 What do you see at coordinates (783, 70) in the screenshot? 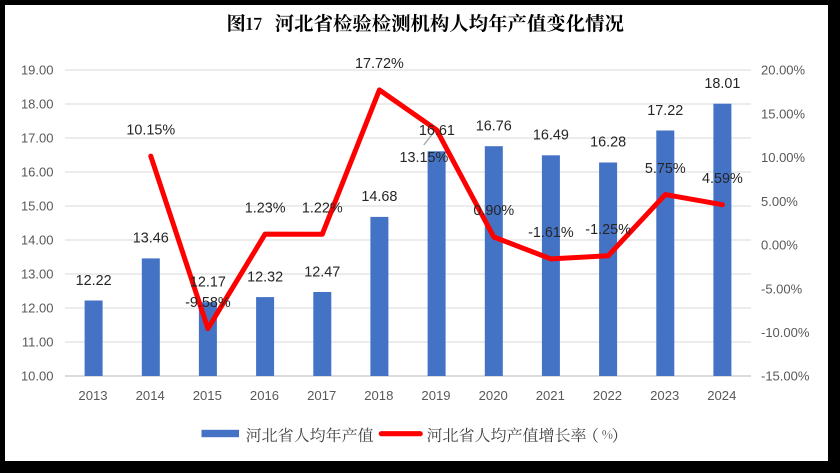
I see `svg-text: 20.00%` at bounding box center [783, 70].